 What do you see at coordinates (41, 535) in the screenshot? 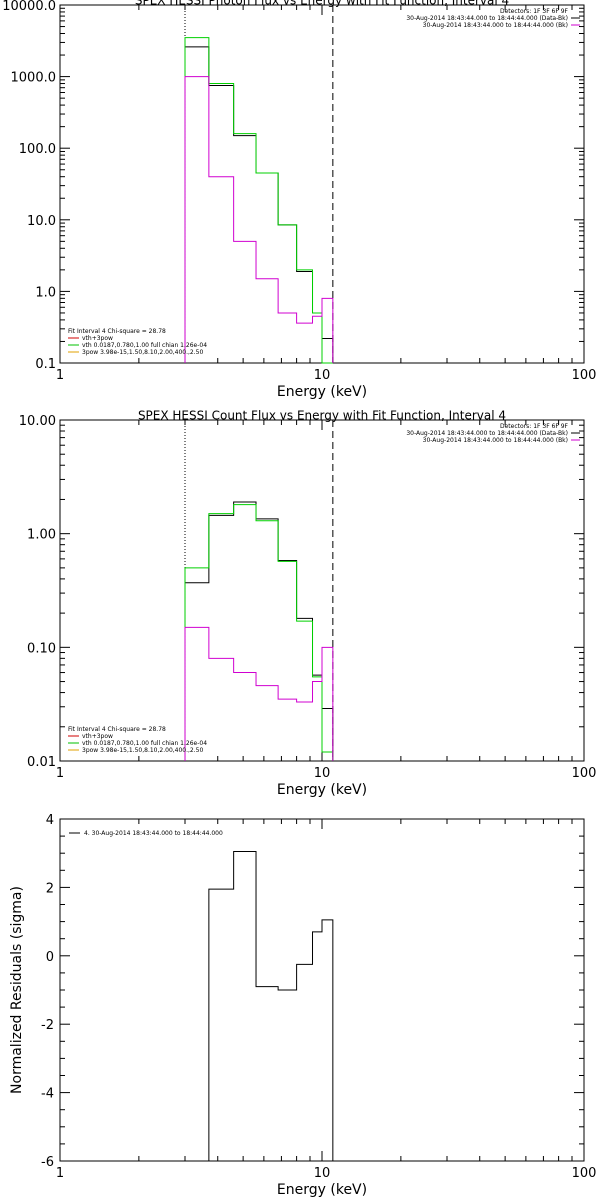
I see `y-tick-label: 1.00` at bounding box center [41, 535].